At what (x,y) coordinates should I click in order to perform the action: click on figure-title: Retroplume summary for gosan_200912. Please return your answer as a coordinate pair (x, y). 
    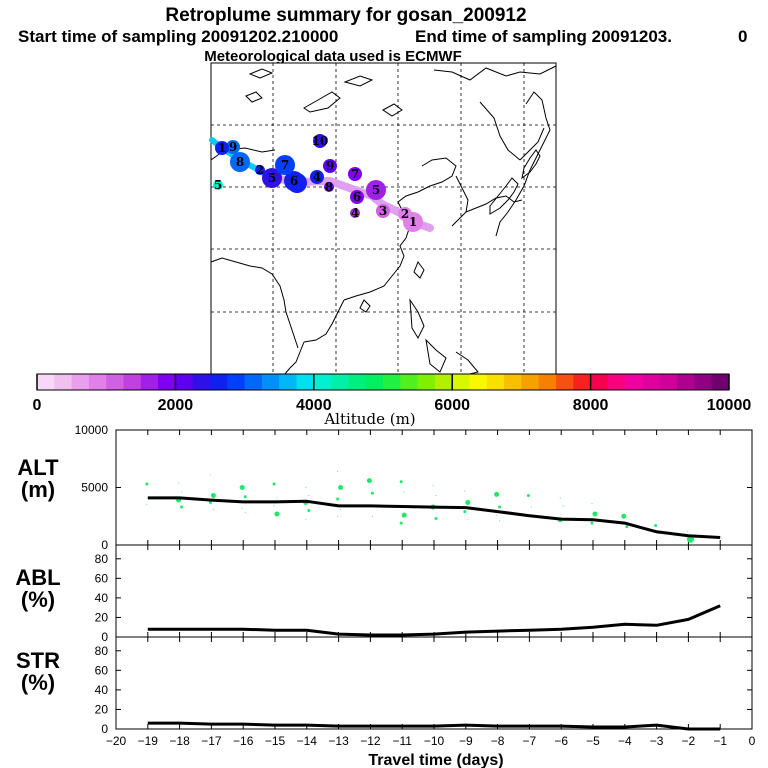
    Looking at the image, I should click on (345, 15).